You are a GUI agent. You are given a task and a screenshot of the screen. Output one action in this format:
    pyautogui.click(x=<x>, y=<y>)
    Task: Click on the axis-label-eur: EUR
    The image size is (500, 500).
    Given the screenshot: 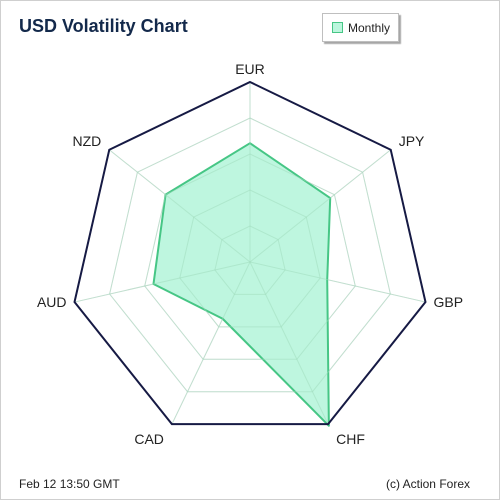 What is the action you would take?
    pyautogui.click(x=250, y=69)
    